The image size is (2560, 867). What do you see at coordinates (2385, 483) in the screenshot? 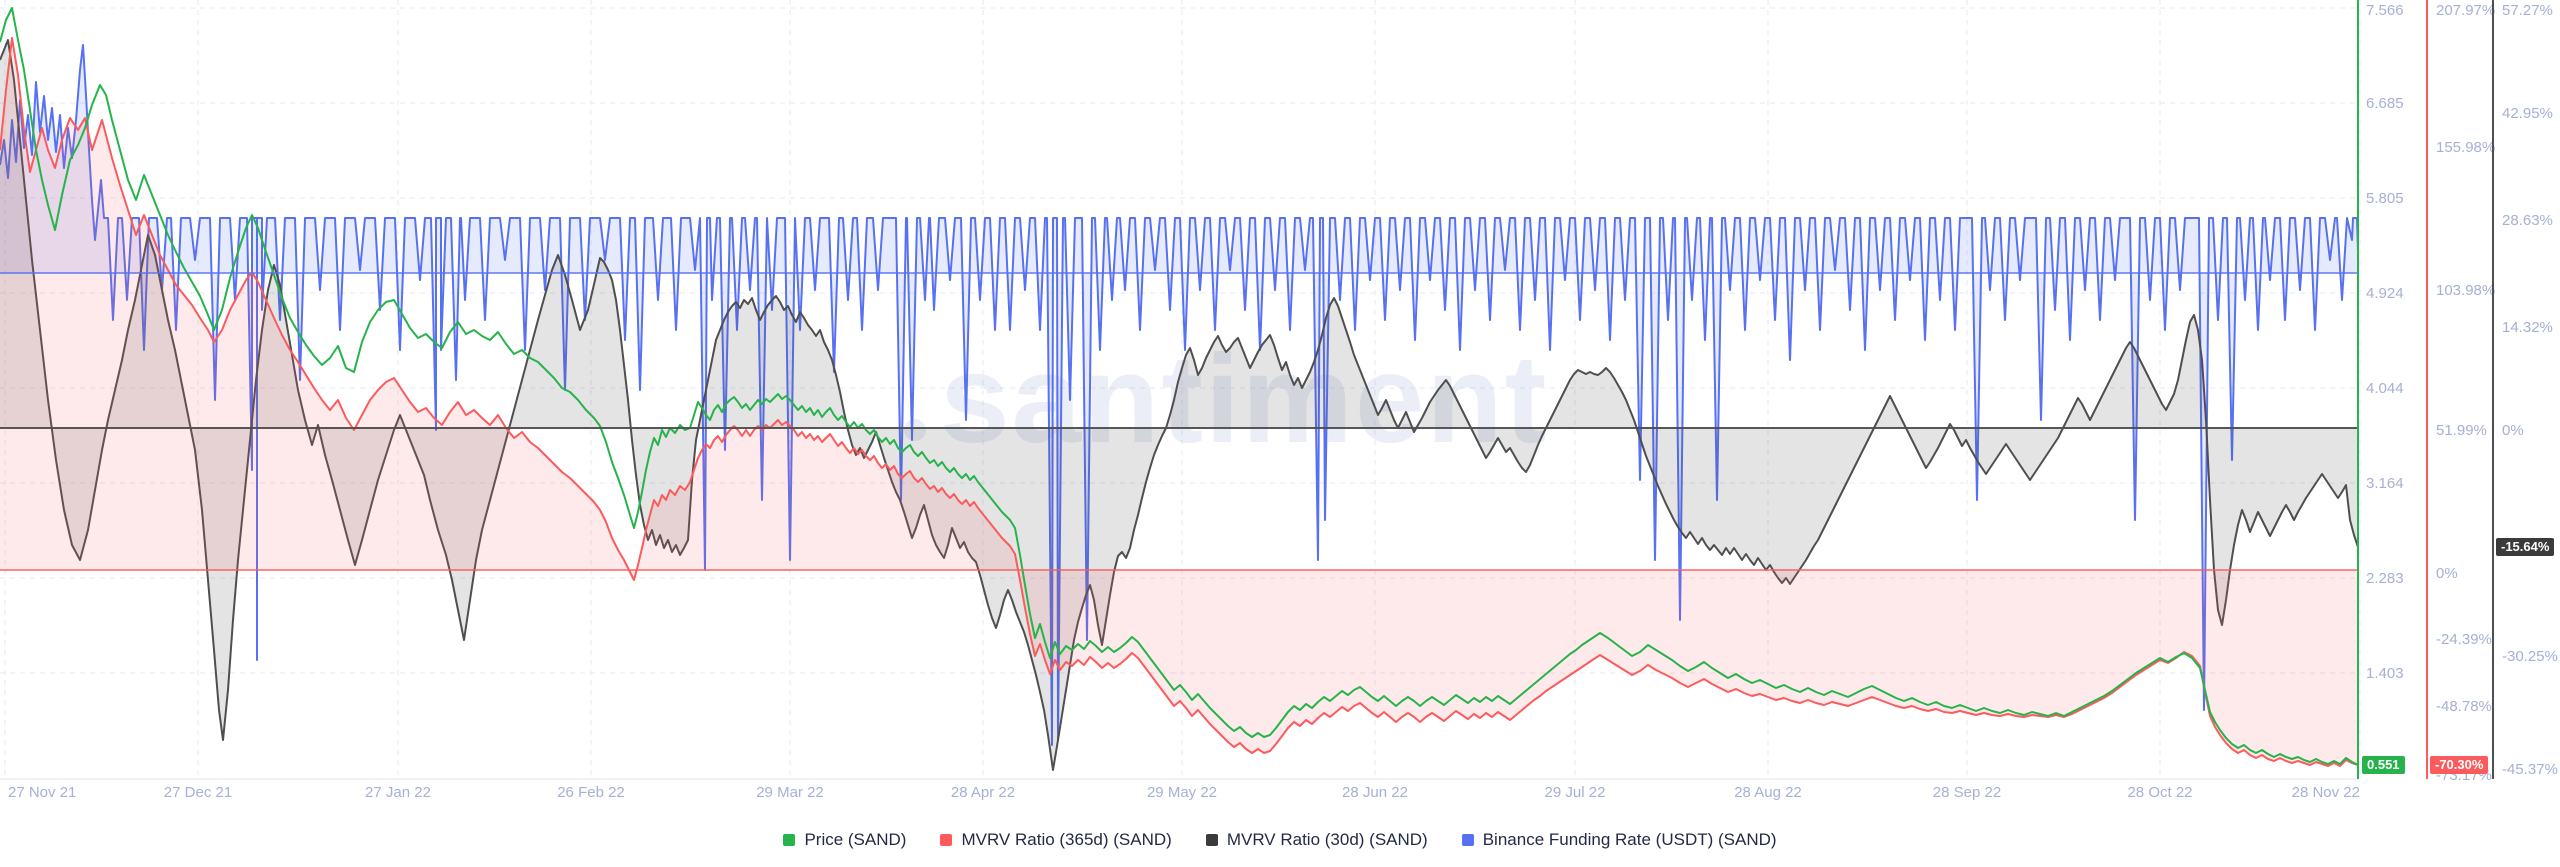
I see `svg-text: 3.164` at bounding box center [2385, 483].